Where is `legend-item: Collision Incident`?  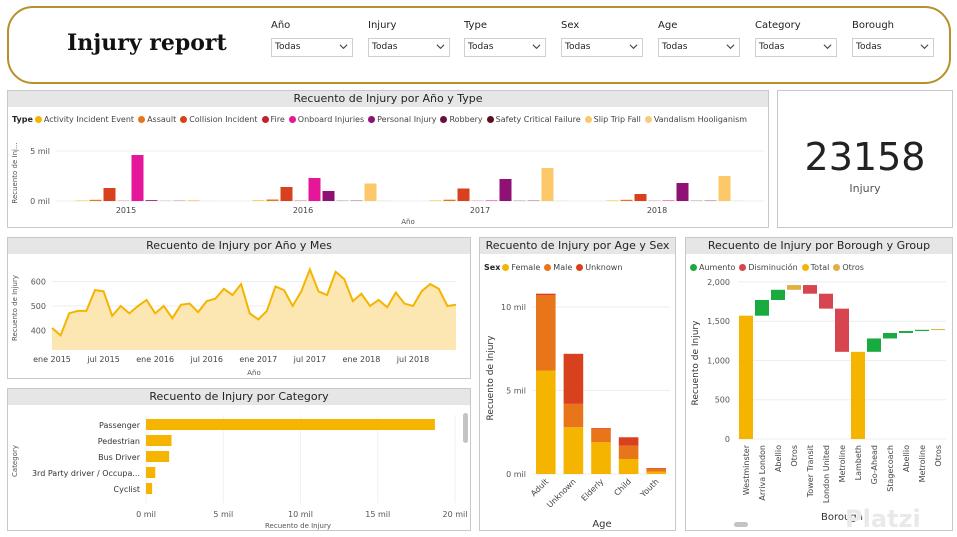
legend-item: Collision Incident is located at coordinates (219, 119).